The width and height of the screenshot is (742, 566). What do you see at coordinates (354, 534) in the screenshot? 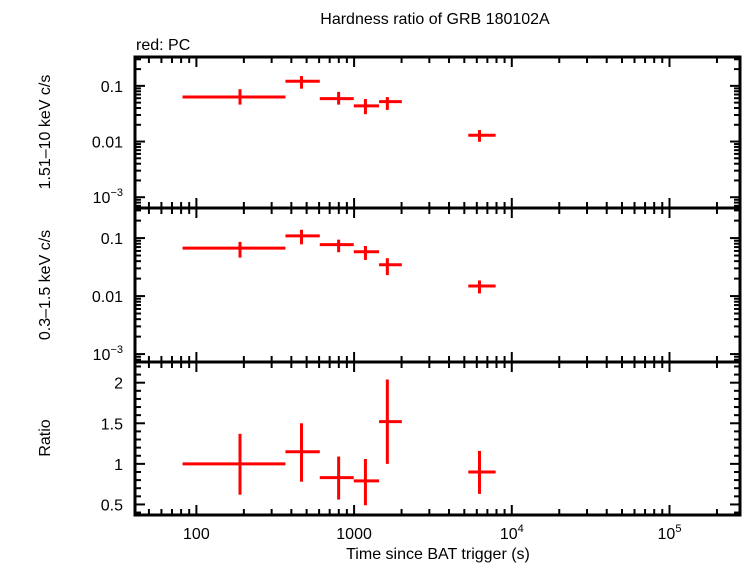
I see `x-tick-label: 1000` at bounding box center [354, 534].